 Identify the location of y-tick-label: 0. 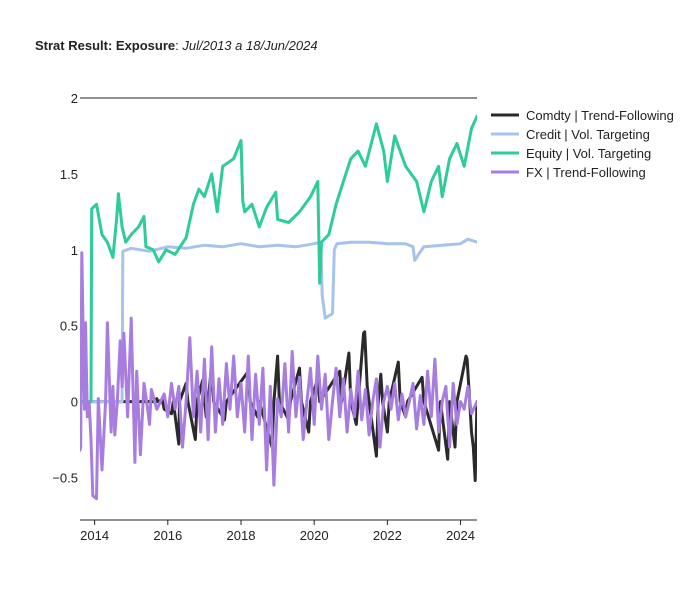
(74, 402).